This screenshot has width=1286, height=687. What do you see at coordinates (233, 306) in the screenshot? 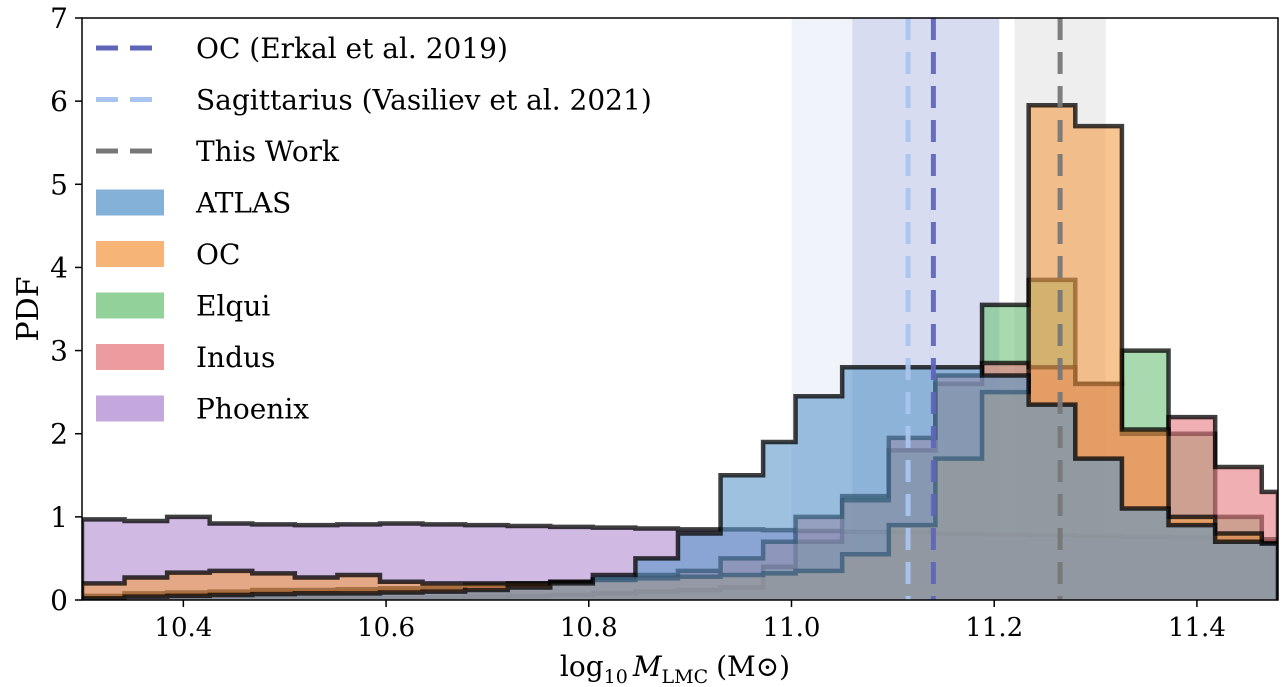
I see `legend-label: Elqui` at bounding box center [233, 306].